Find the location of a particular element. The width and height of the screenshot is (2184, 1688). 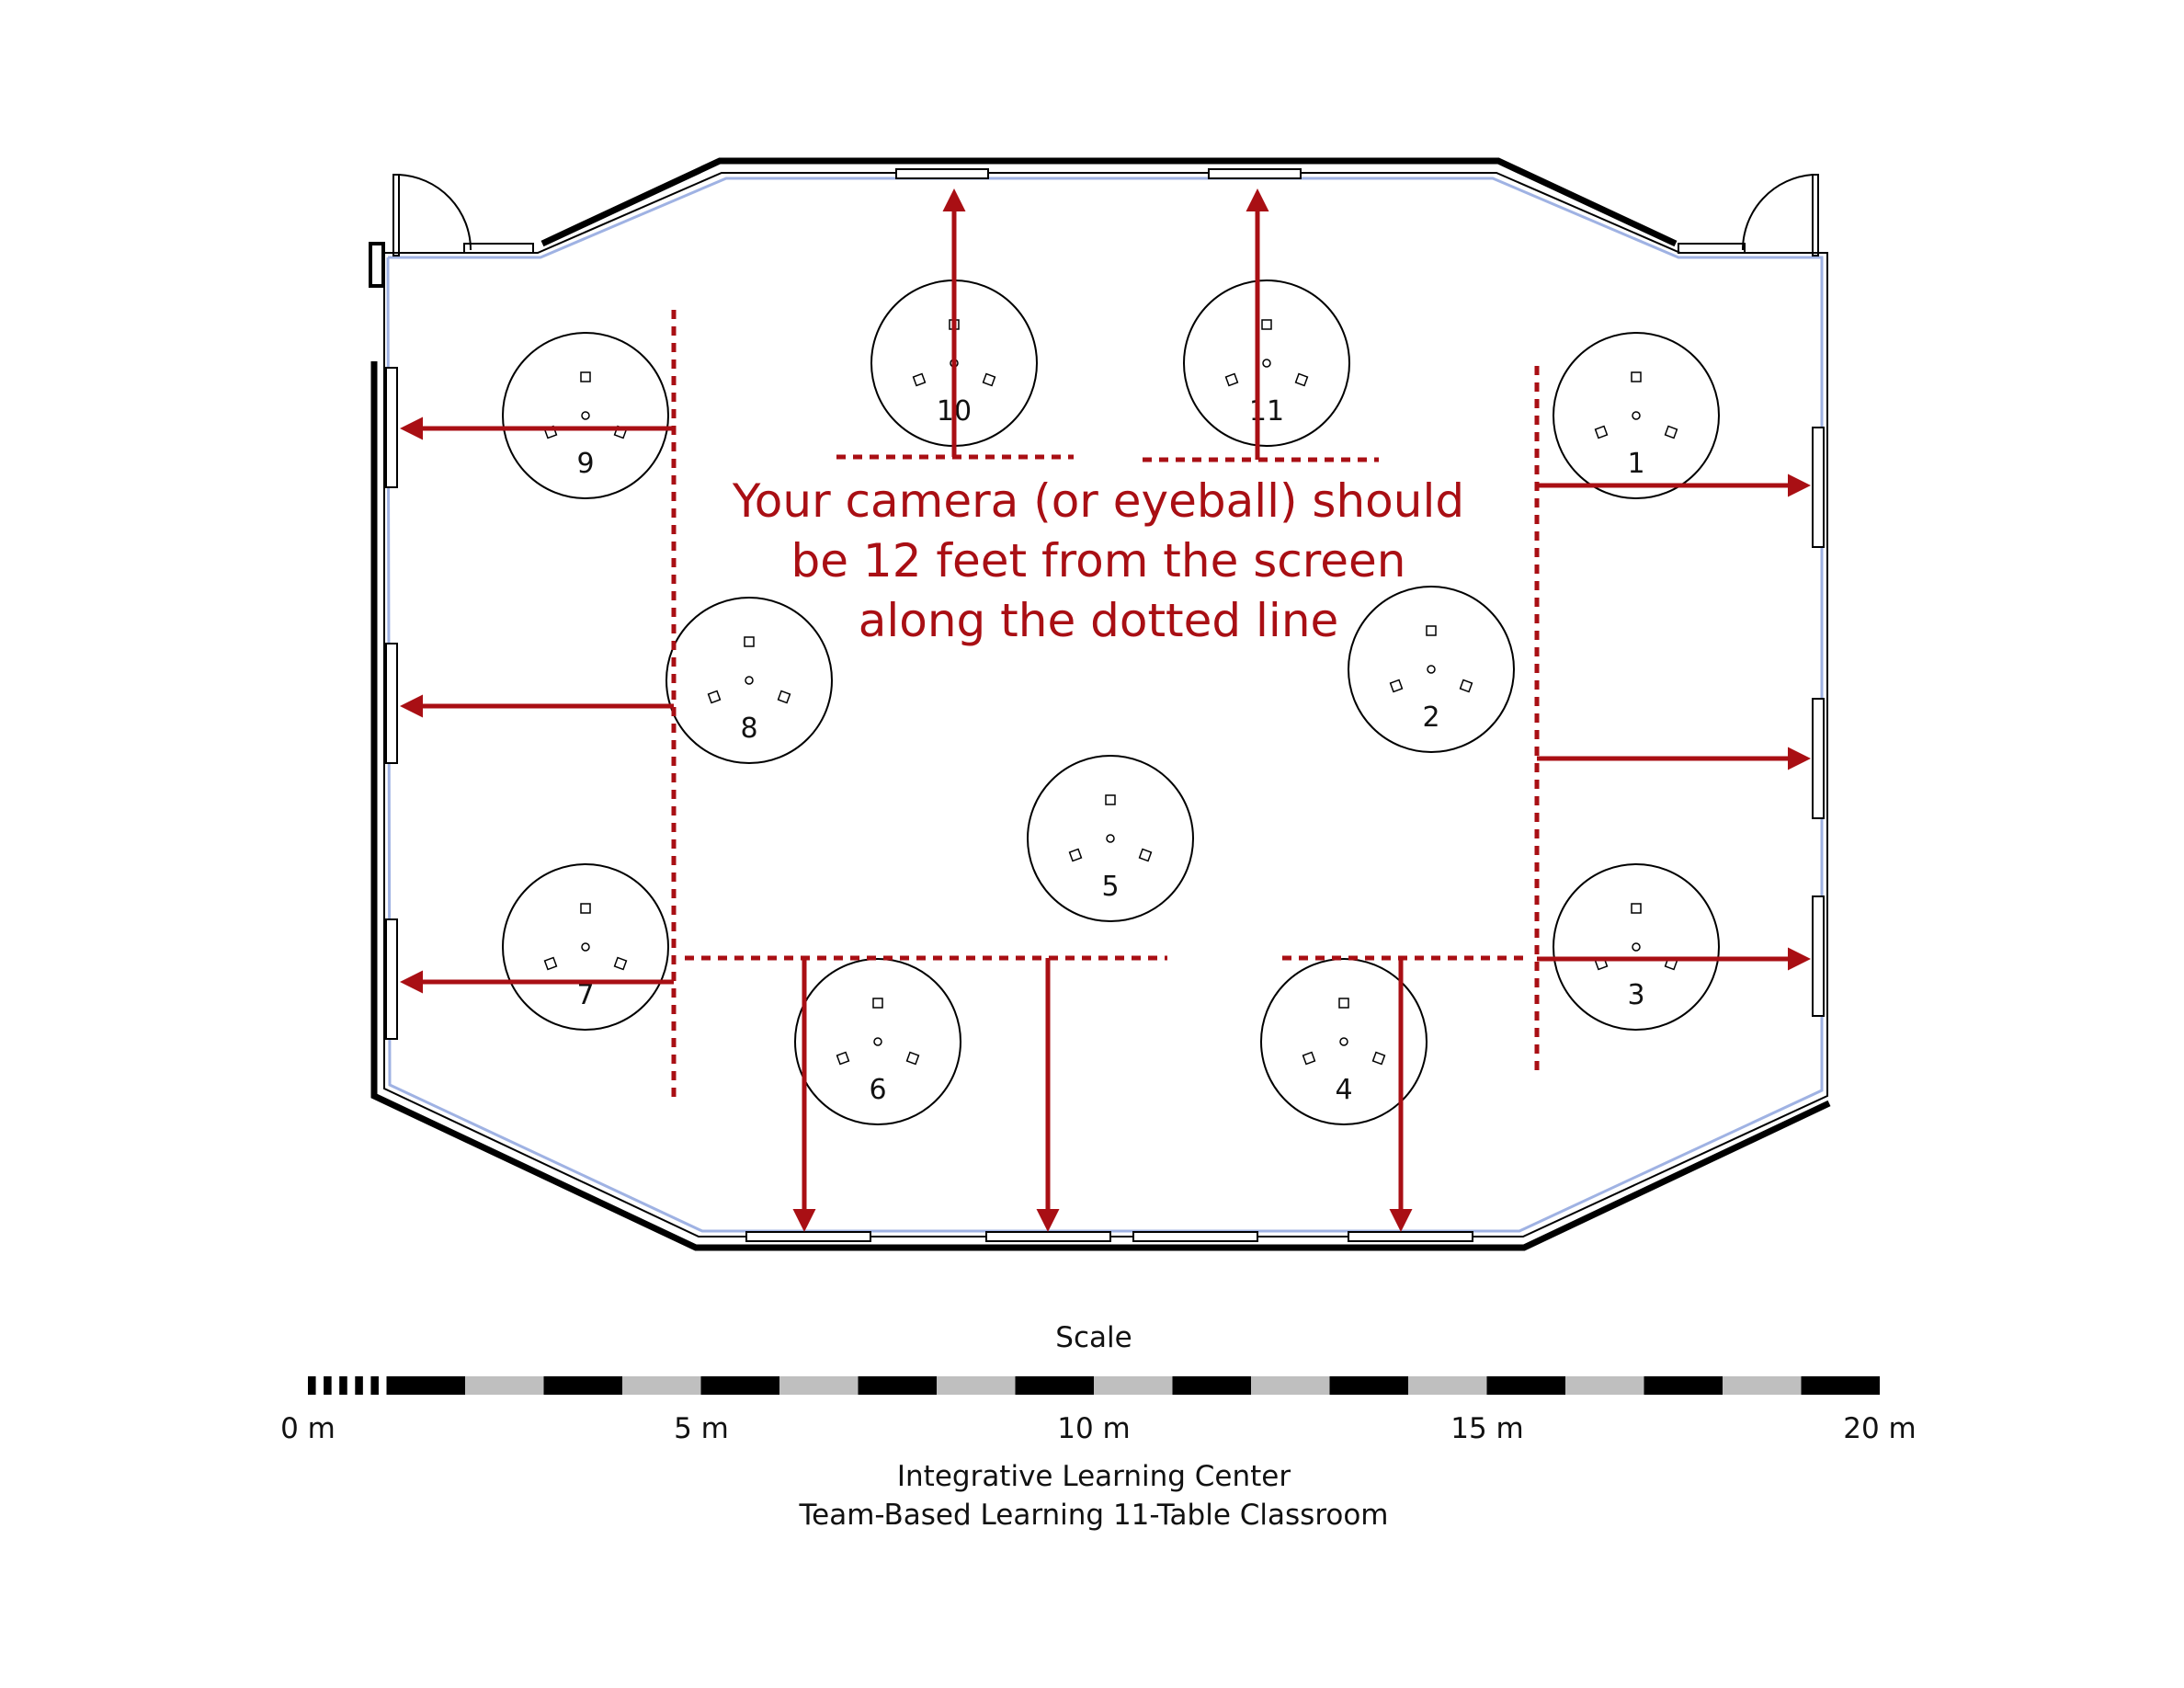

door-left is located at coordinates (463, 215).